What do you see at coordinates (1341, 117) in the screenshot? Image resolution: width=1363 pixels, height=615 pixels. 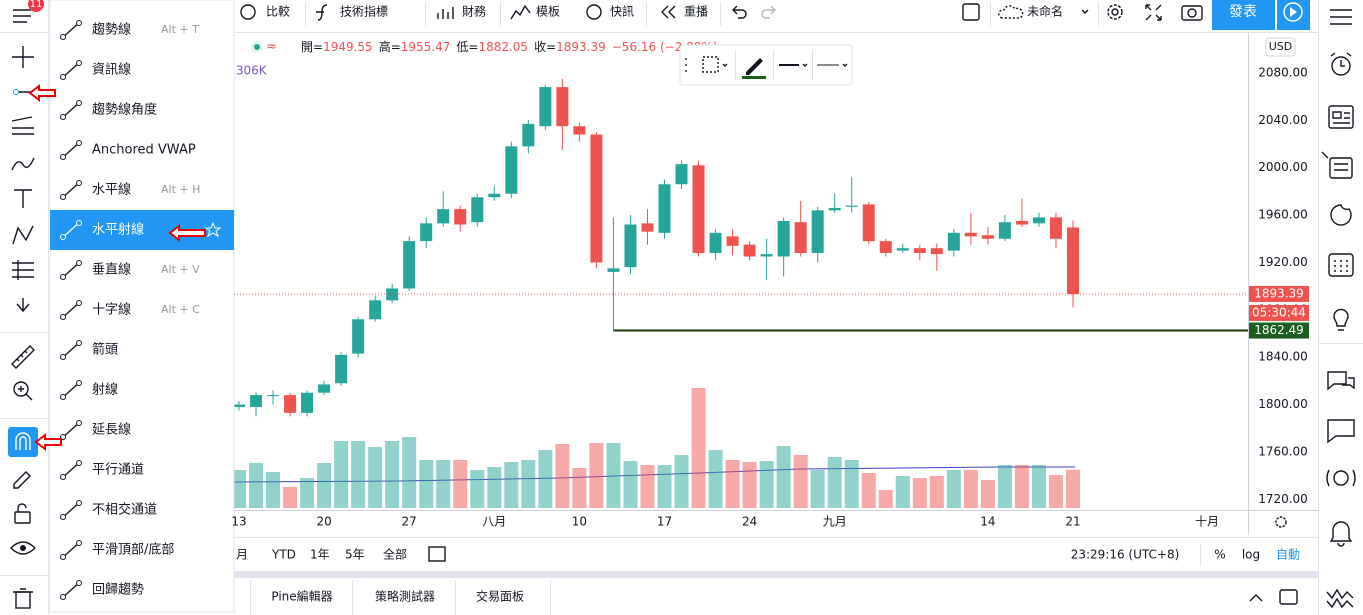 I see `news-icon` at bounding box center [1341, 117].